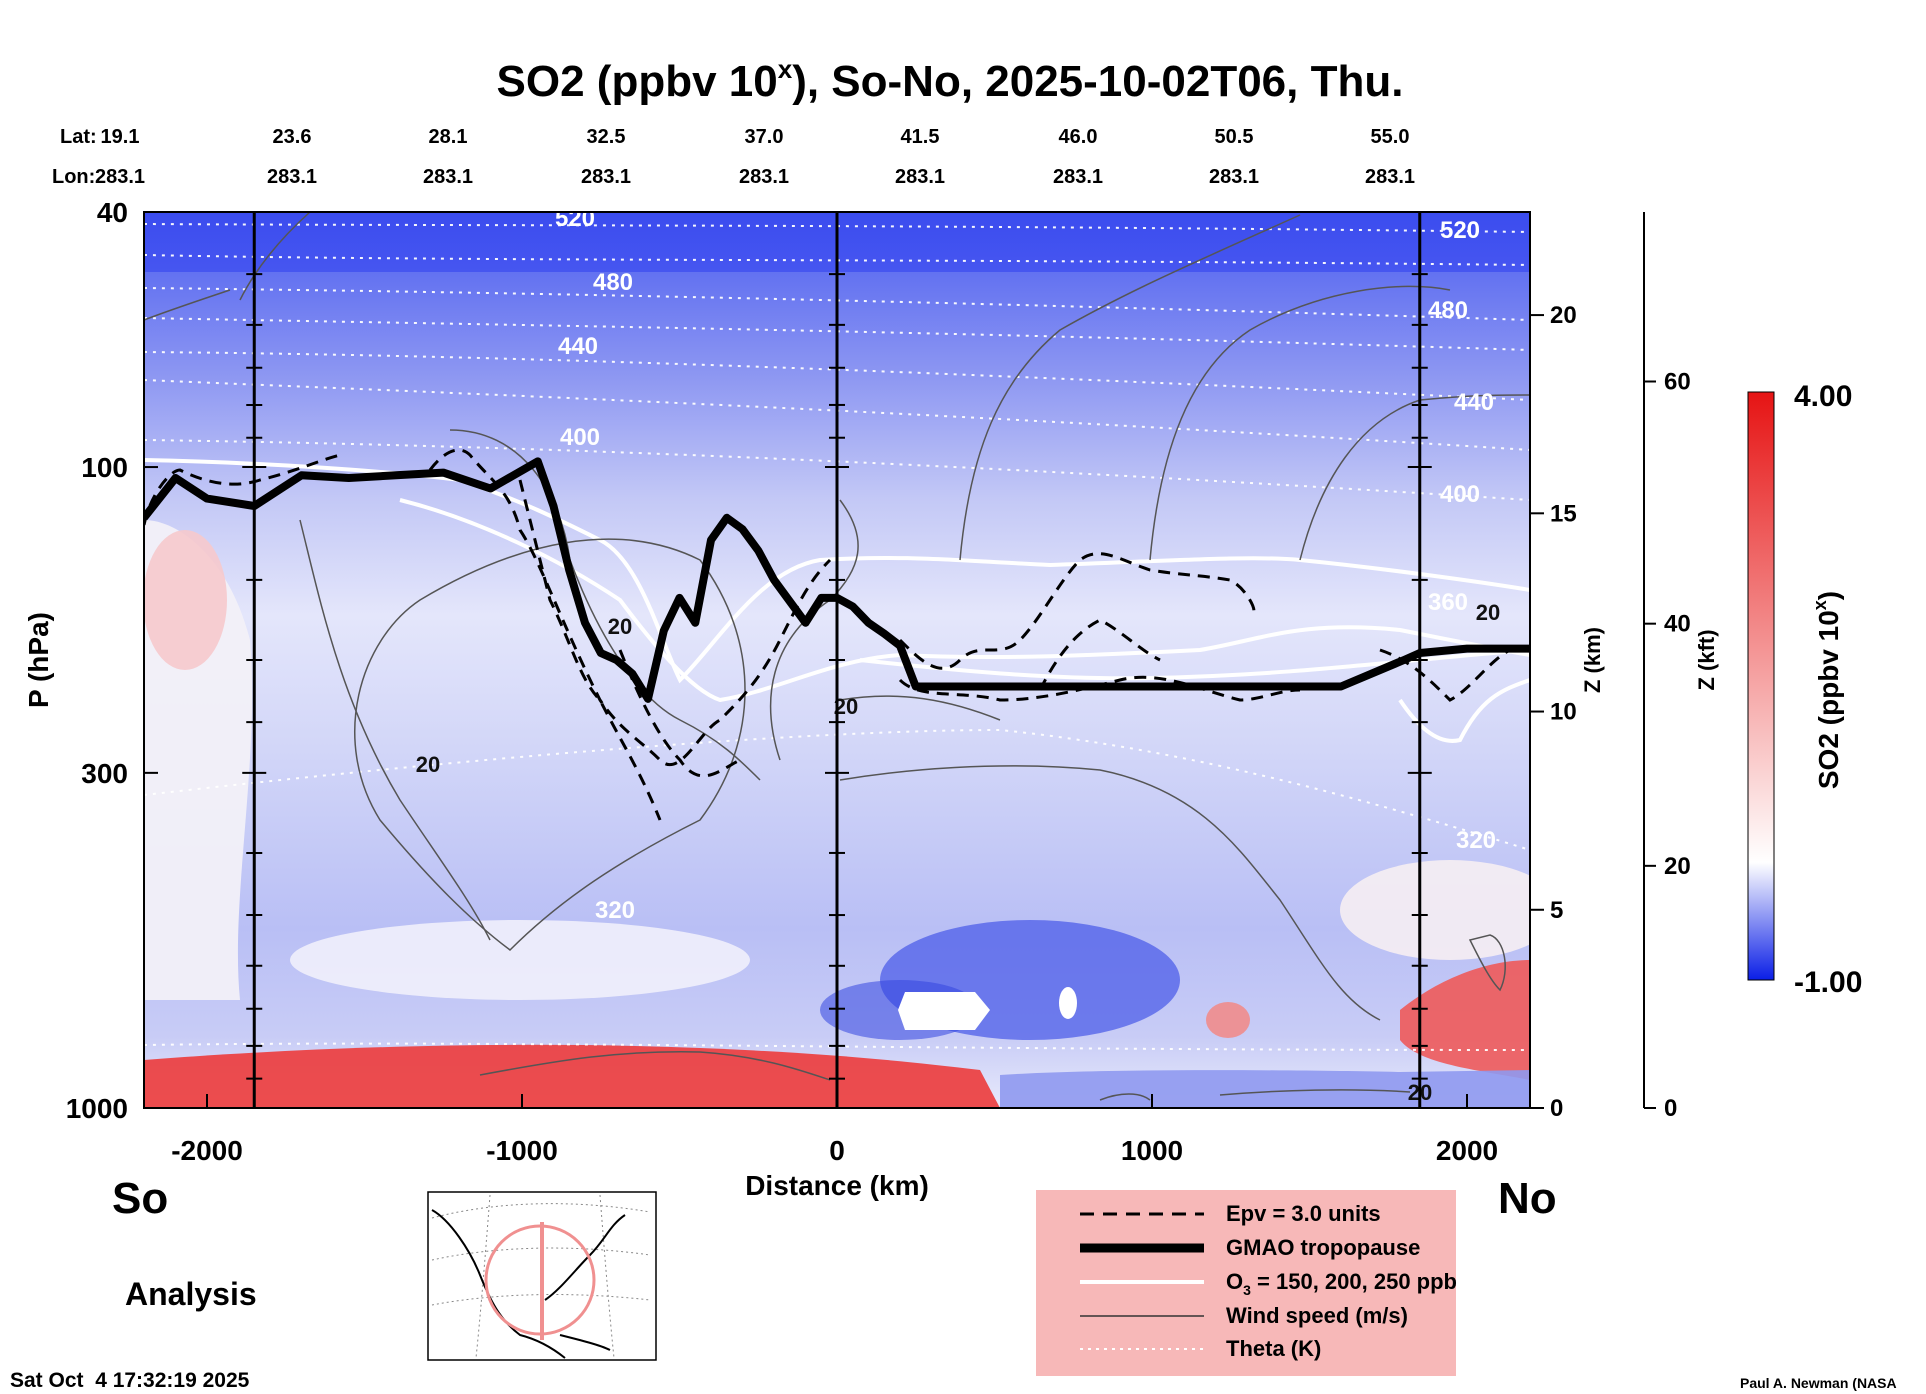  What do you see at coordinates (1761, 686) in the screenshot?
I see `colorbar` at bounding box center [1761, 686].